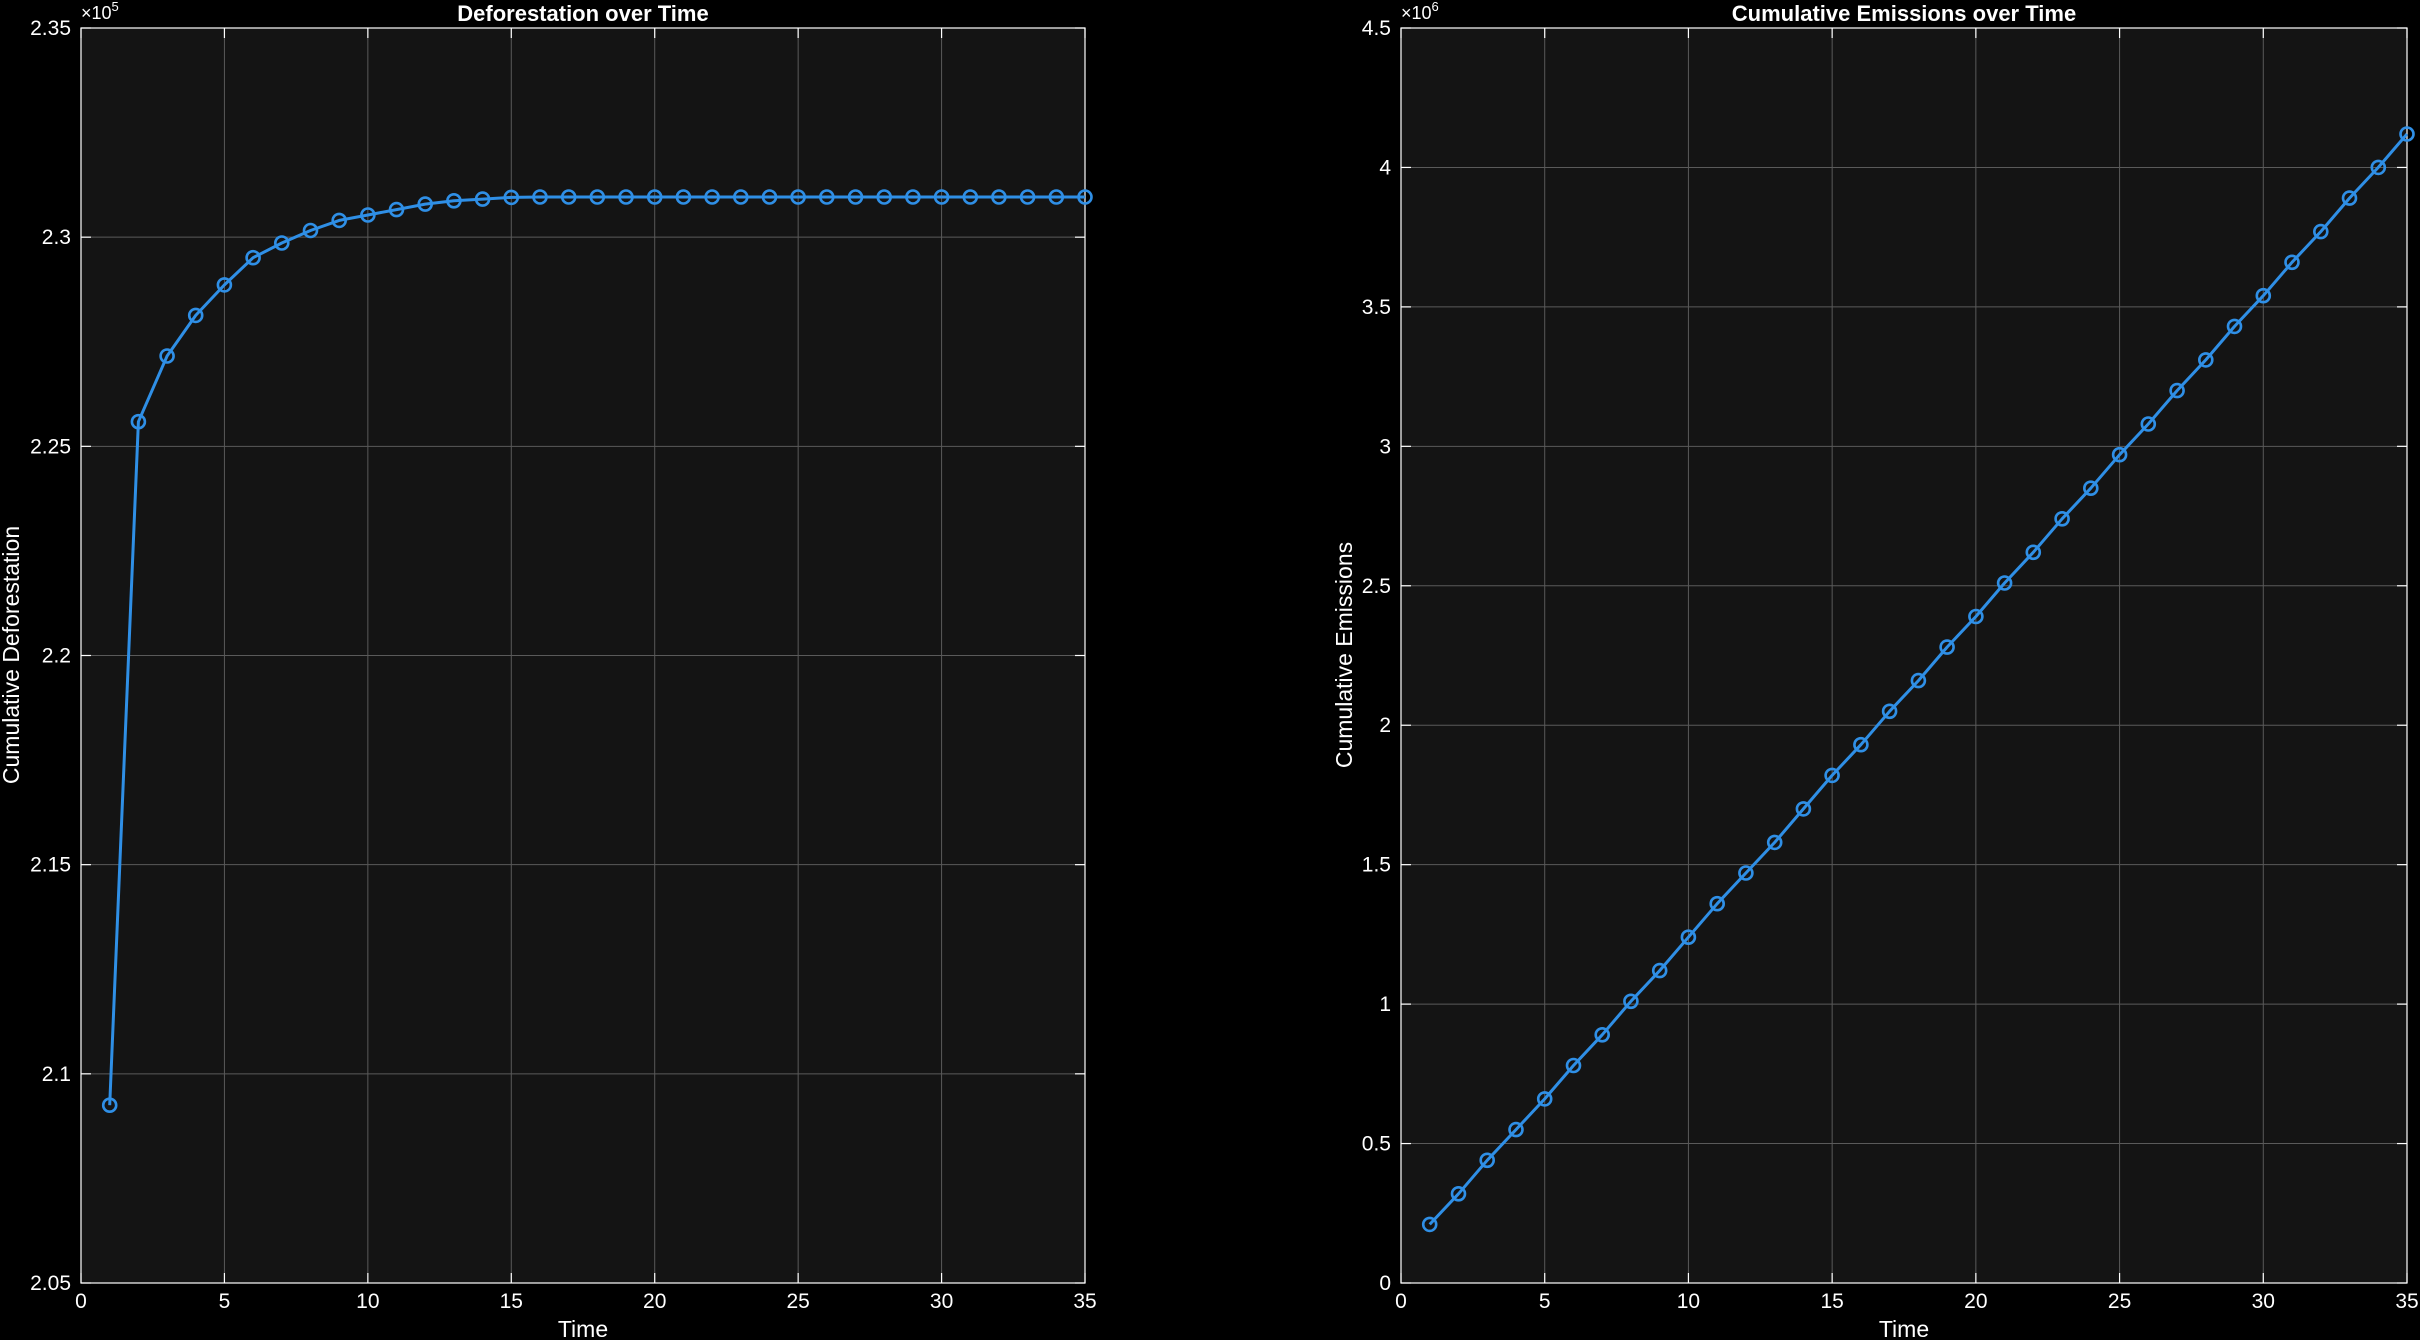 The image size is (2420, 1340). Describe the element at coordinates (1084, 1301) in the screenshot. I see `deforestation-x-tick-label: 35` at that location.